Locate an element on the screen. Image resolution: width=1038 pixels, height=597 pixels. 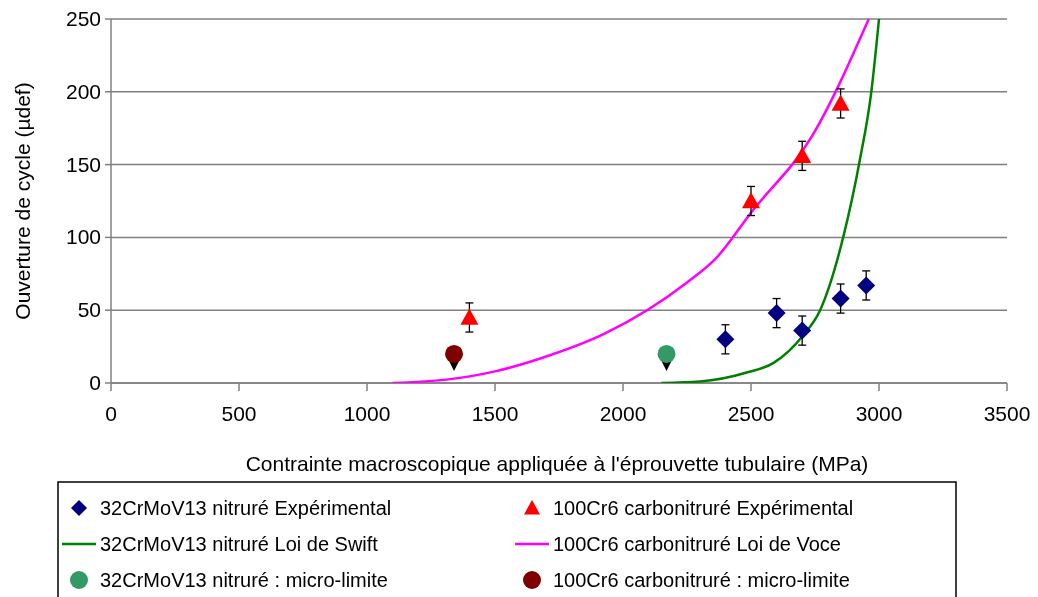
legend-label: 100Cr6 carbonitruré Loi de Voce is located at coordinates (697, 544).